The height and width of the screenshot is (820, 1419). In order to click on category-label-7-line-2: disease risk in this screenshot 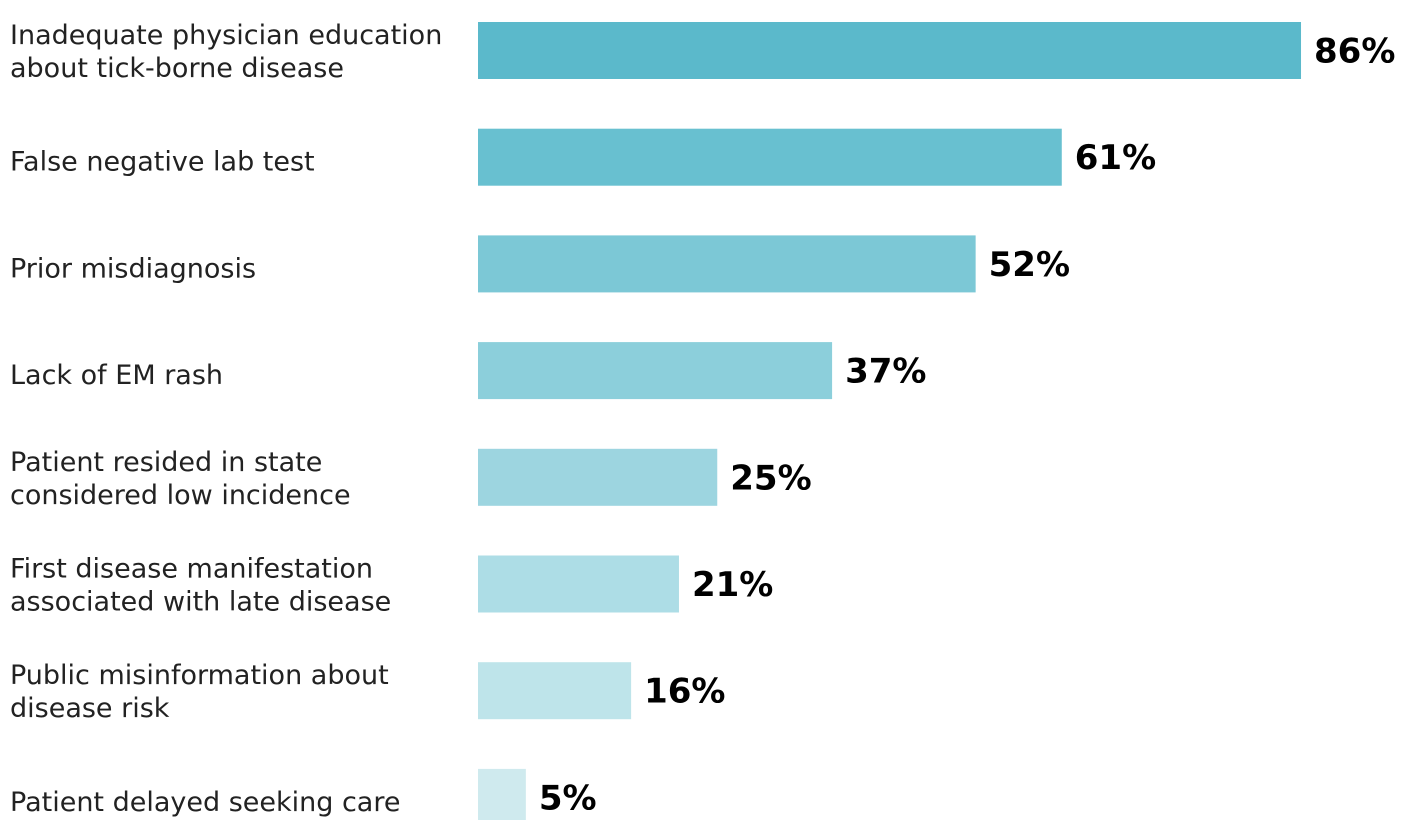, I will do `click(90, 708)`.